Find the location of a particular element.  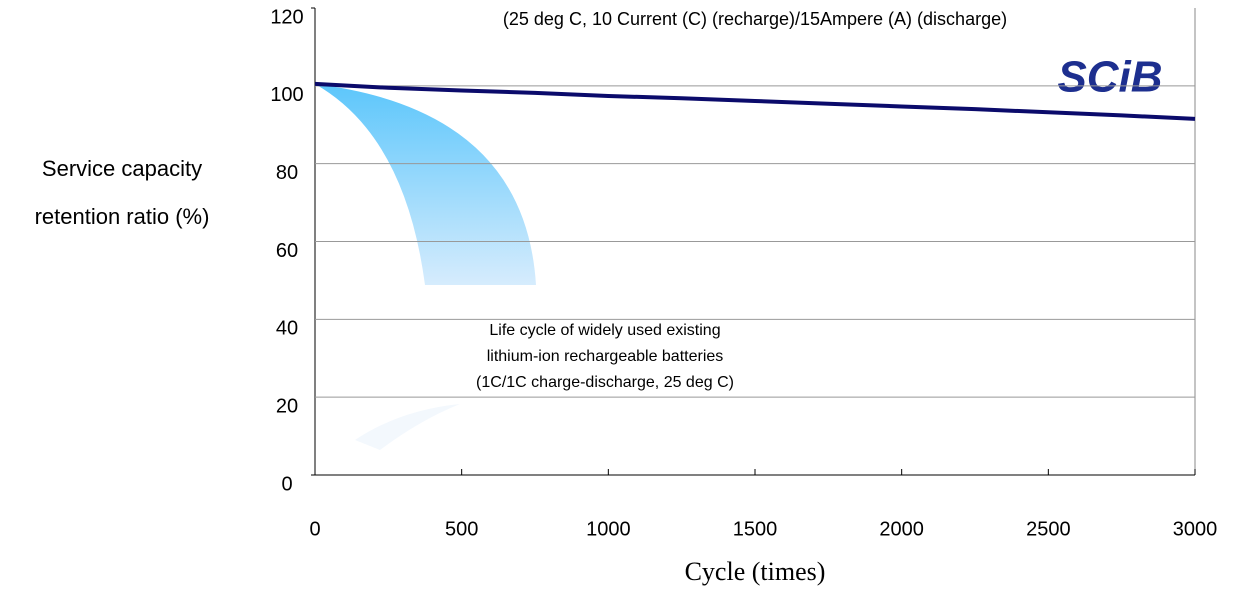

y-tick-label: 0 is located at coordinates (286, 484).